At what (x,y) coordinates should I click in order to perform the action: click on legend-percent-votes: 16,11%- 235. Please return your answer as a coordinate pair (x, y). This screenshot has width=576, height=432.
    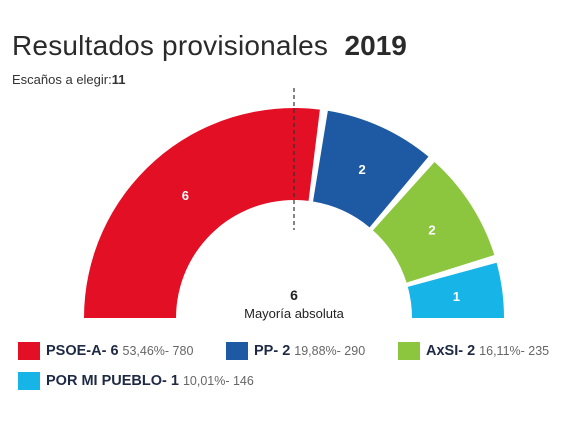
    Looking at the image, I should click on (514, 351).